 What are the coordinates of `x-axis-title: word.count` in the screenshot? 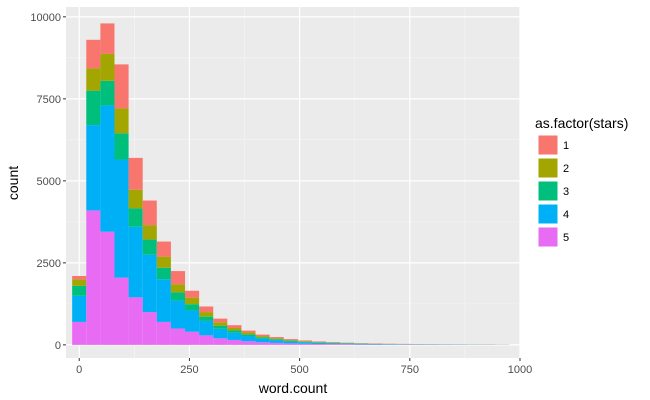 It's located at (293, 388).